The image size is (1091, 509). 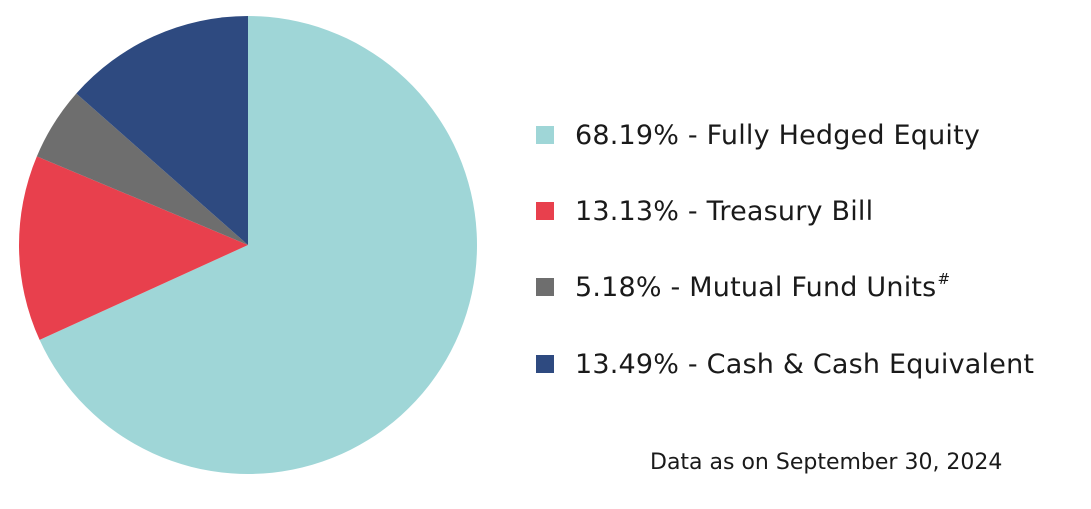 What do you see at coordinates (778, 135) in the screenshot?
I see `legend-label: 68.19% - Fully Hedged Equity` at bounding box center [778, 135].